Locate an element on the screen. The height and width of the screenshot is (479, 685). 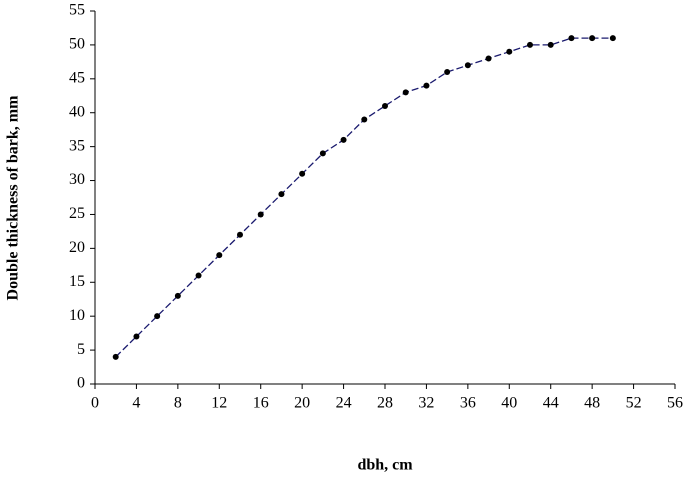
x-tick-label: 16 is located at coordinates (261, 403).